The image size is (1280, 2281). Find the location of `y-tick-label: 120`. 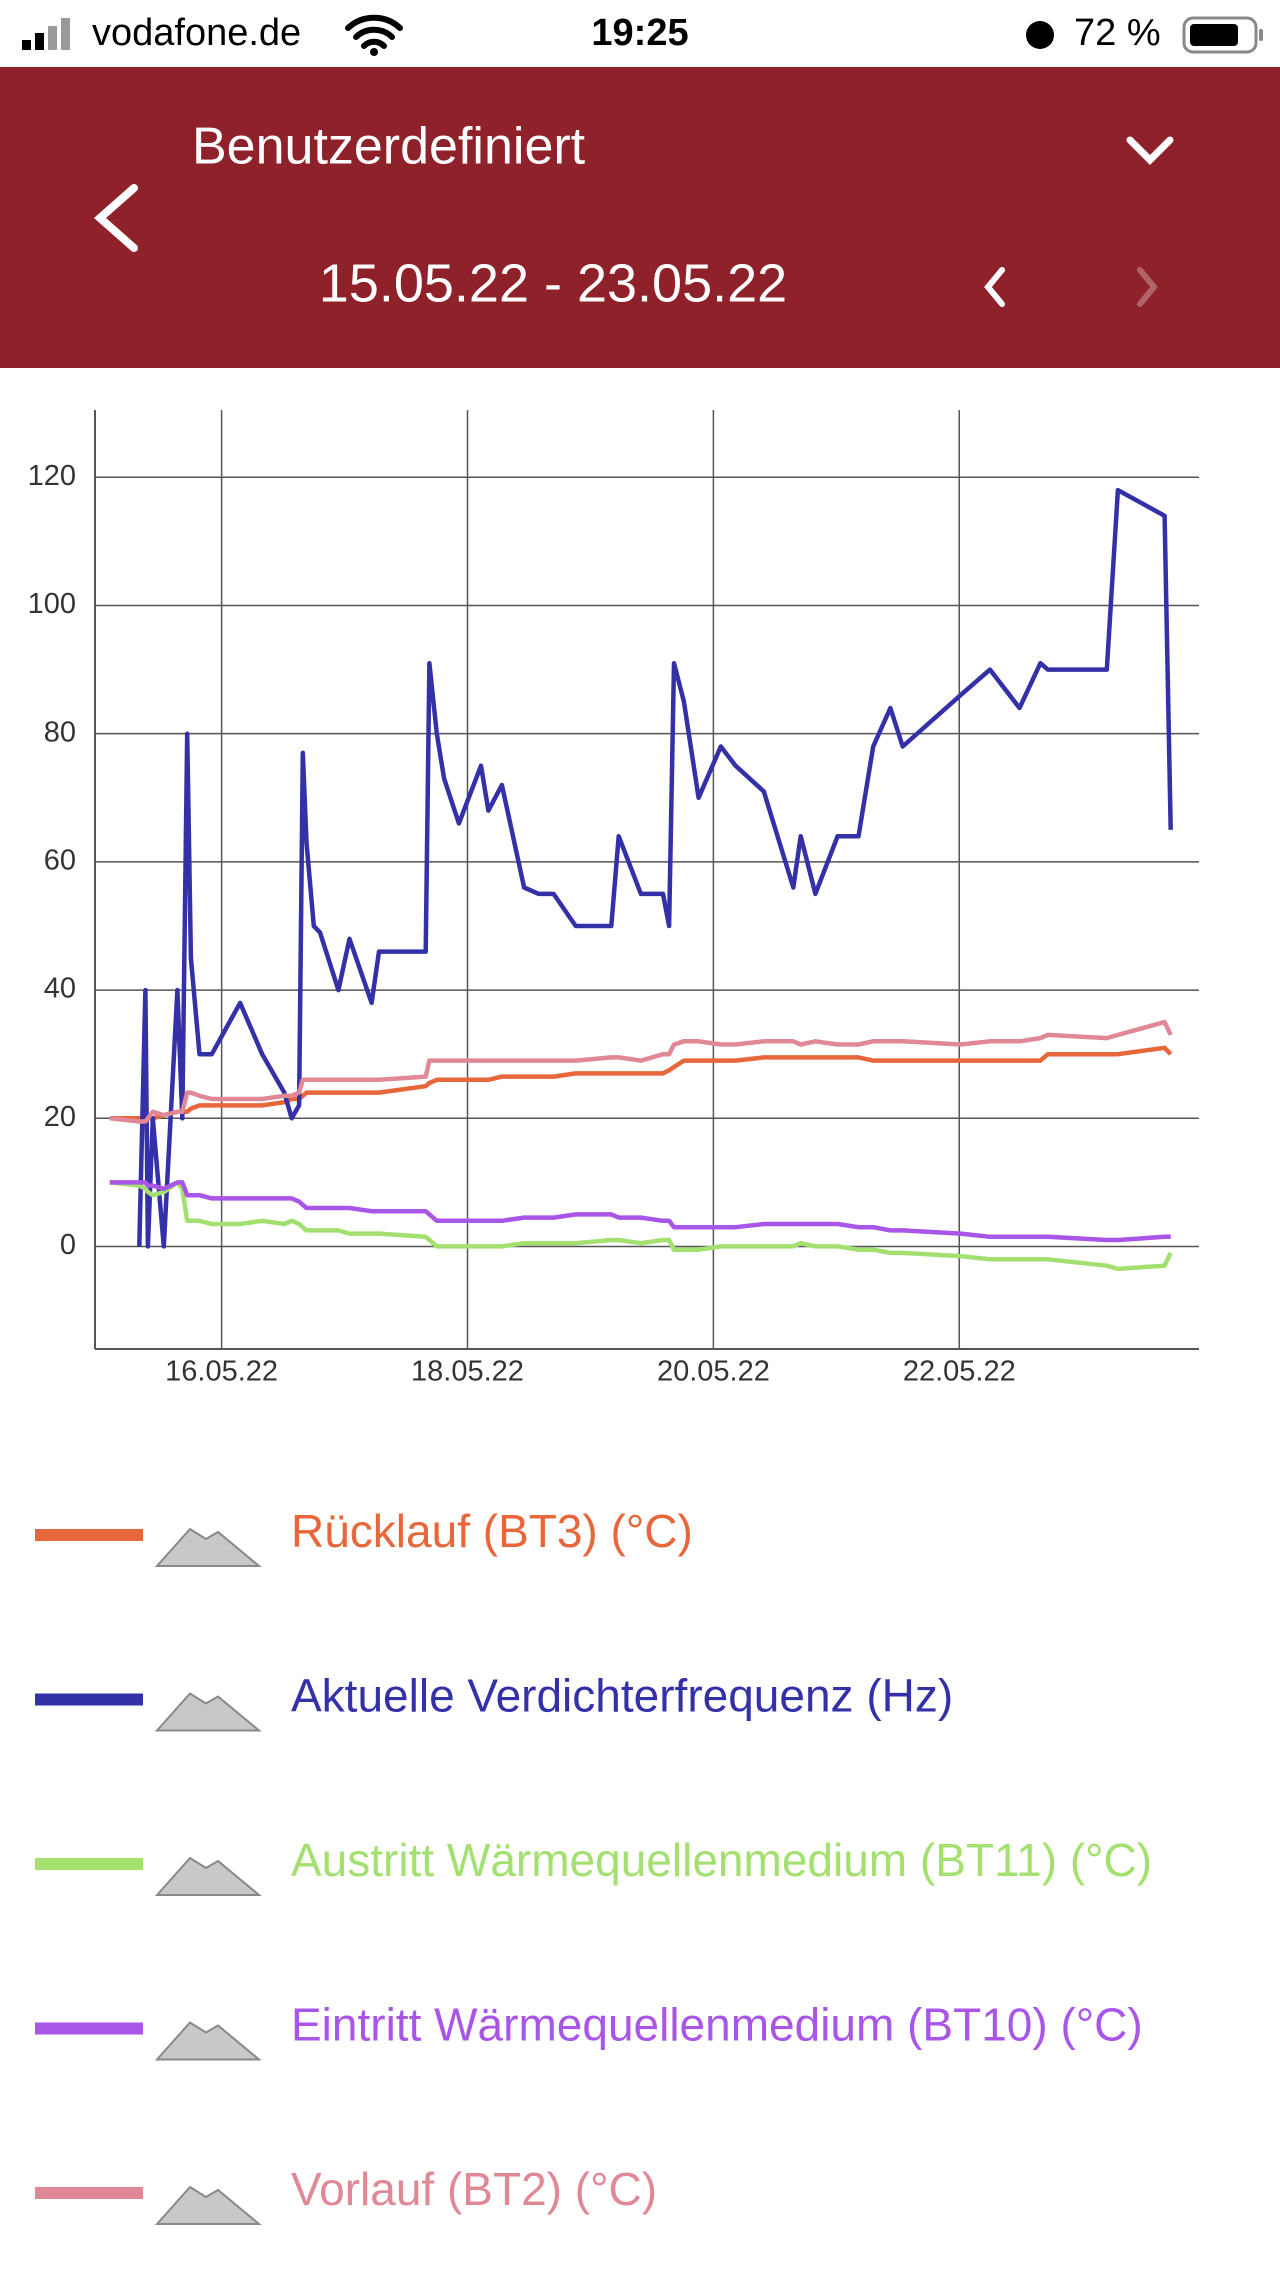

y-tick-label: 120 is located at coordinates (52, 476).